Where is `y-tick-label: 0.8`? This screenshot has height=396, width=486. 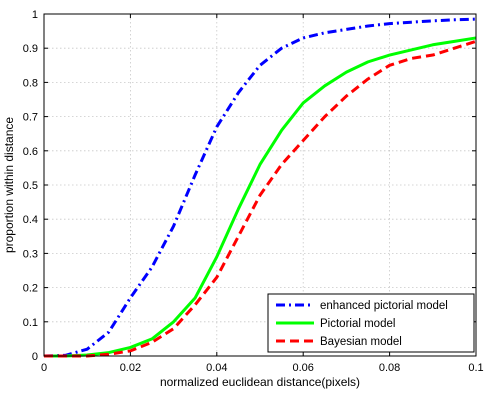 y-tick-label: 0.8 is located at coordinates (30, 83).